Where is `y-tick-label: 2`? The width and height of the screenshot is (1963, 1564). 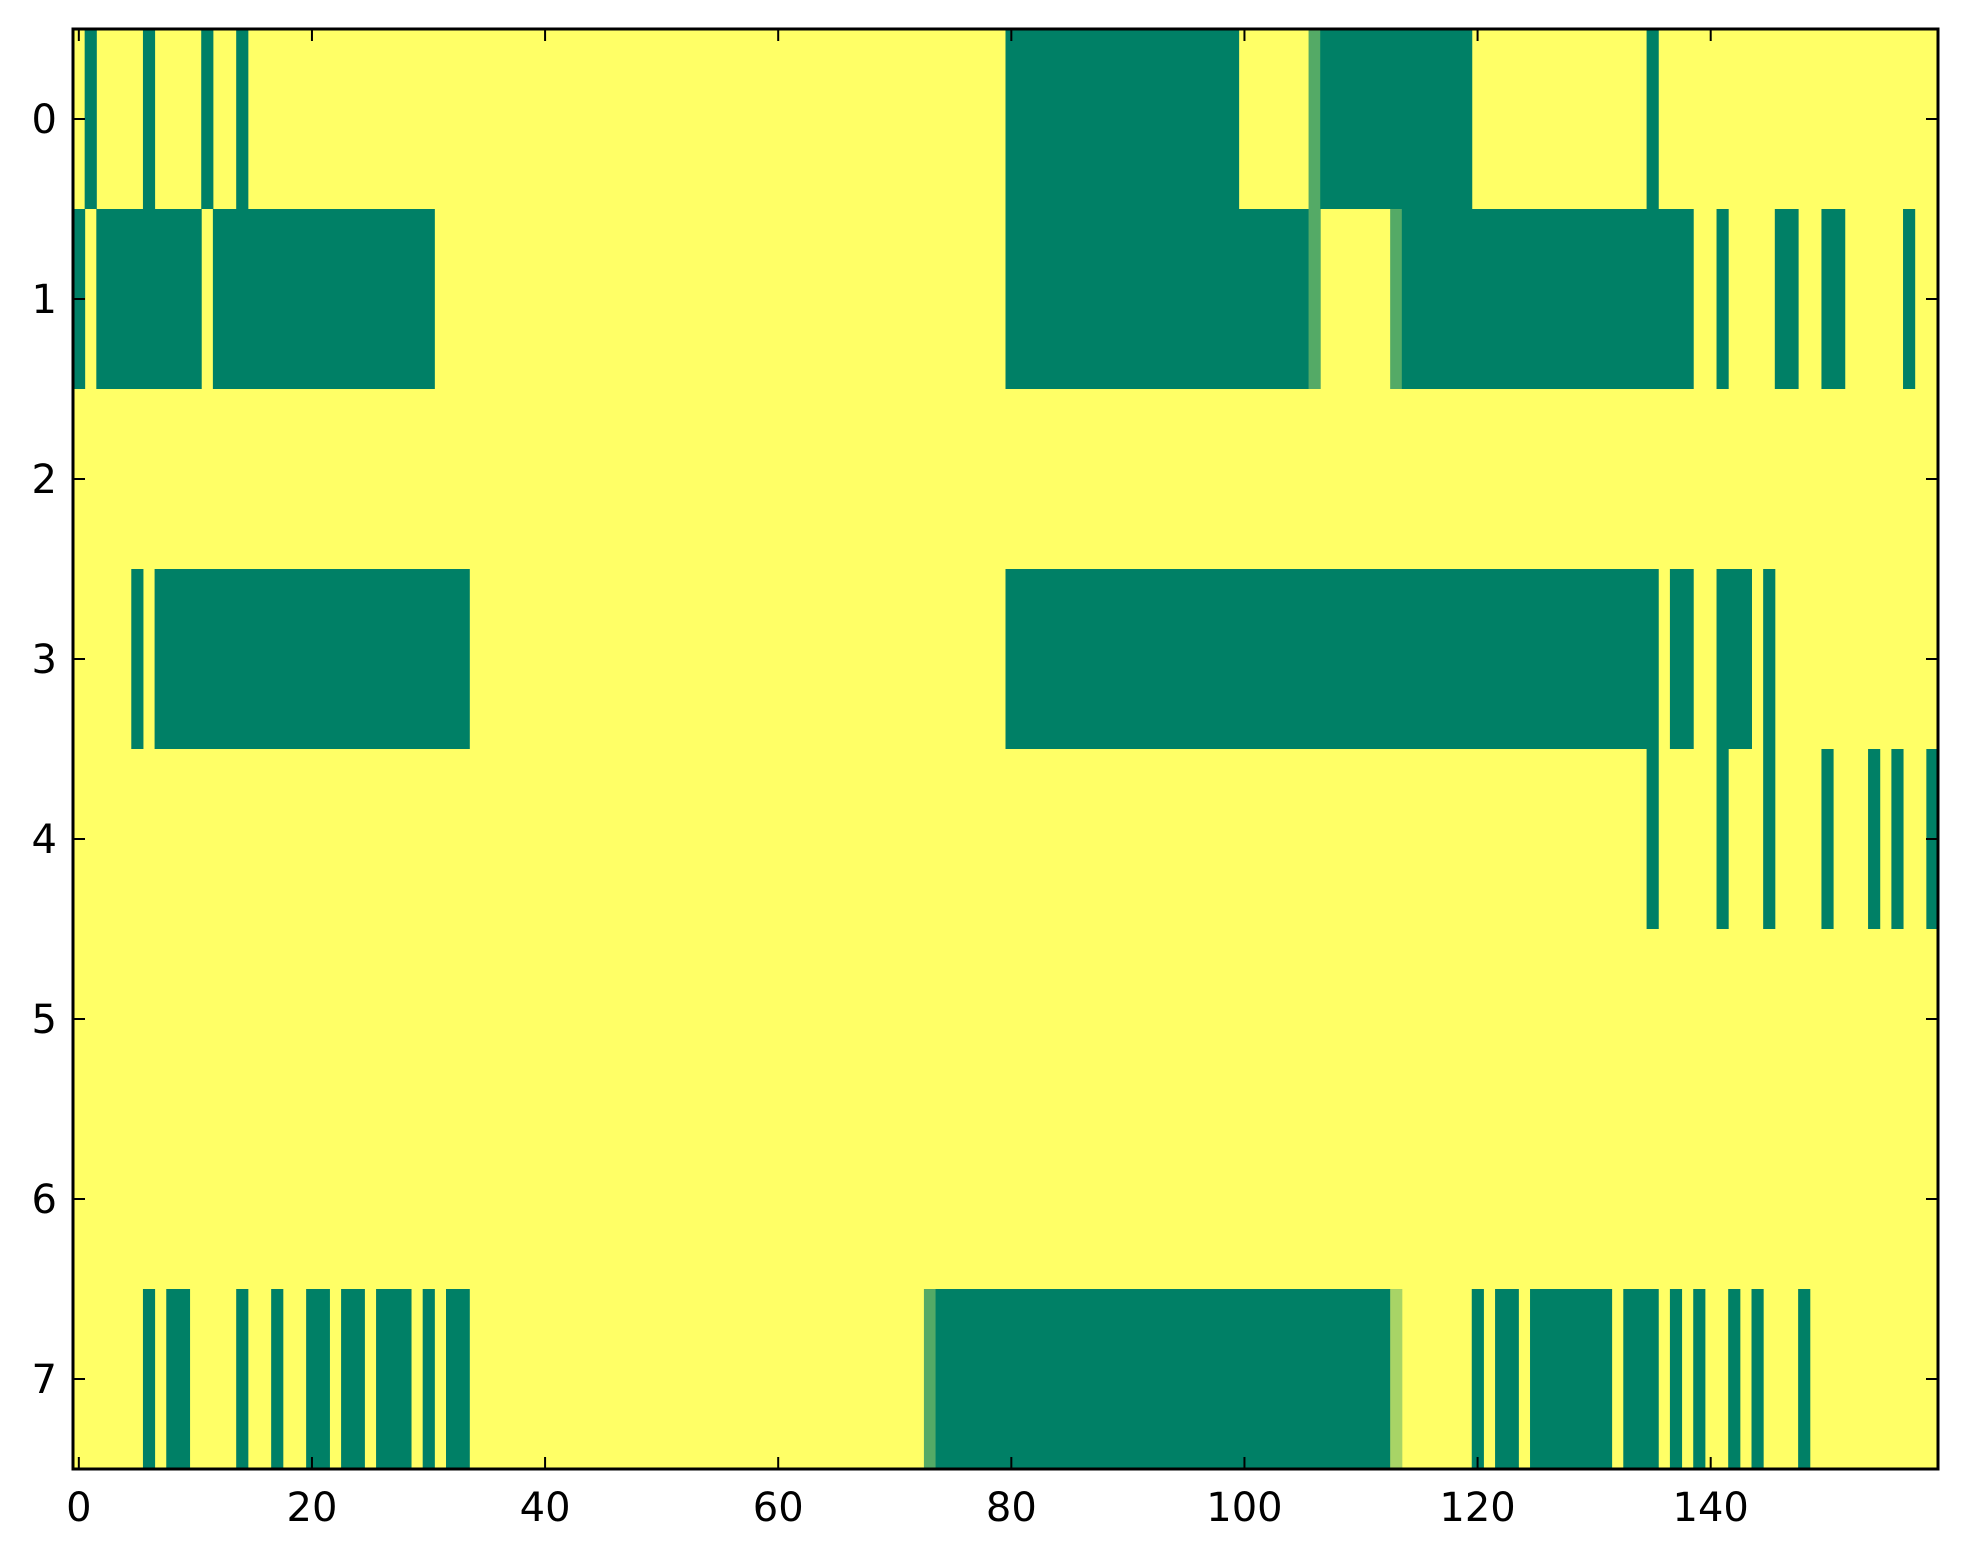
y-tick-label: 2 is located at coordinates (44, 480).